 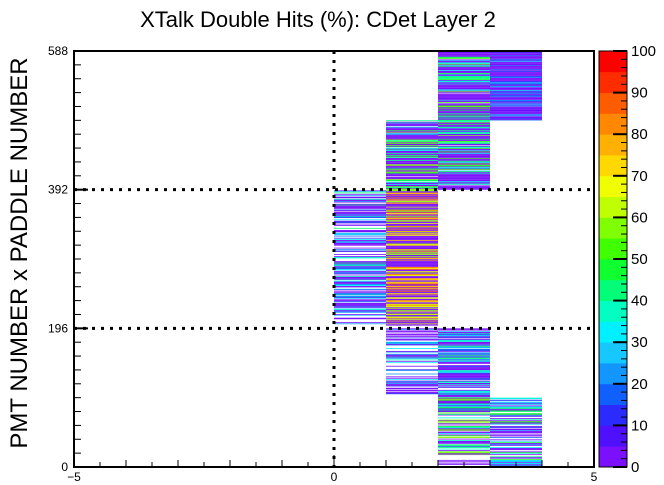 I want to click on colorbar-tick-label: 20, so click(x=639, y=384).